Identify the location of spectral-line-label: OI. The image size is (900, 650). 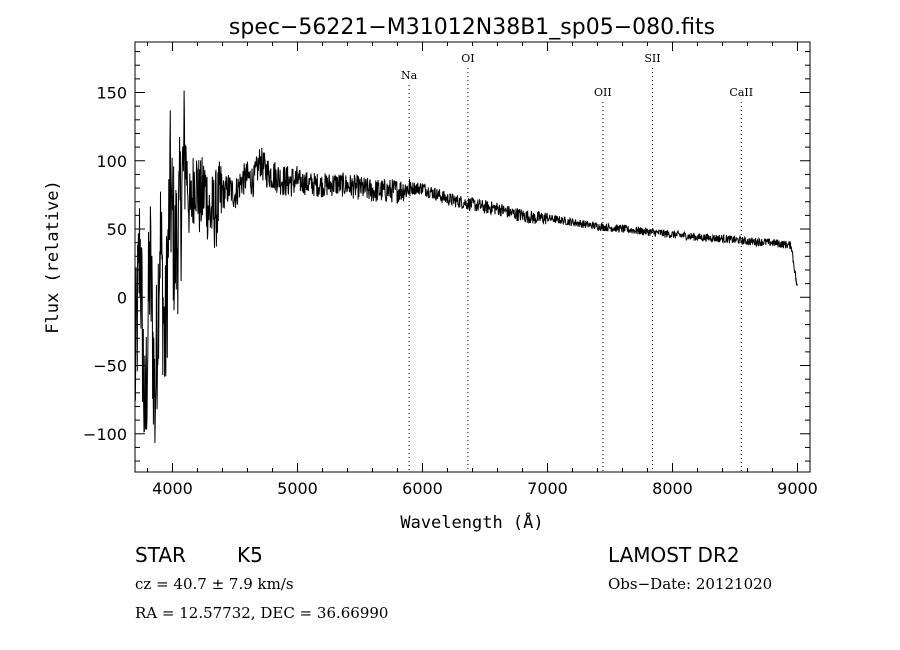
(467, 58).